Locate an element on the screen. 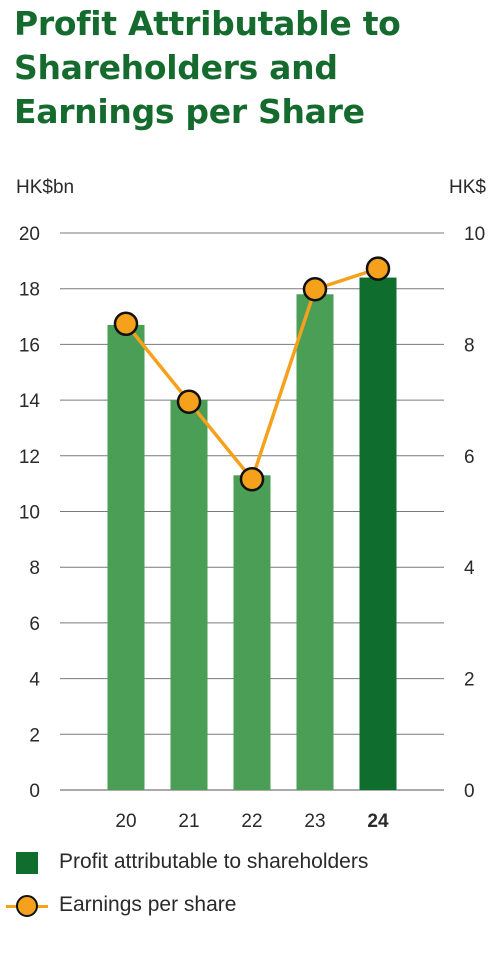  legend-label-eps: Earnings per share is located at coordinates (148, 904).